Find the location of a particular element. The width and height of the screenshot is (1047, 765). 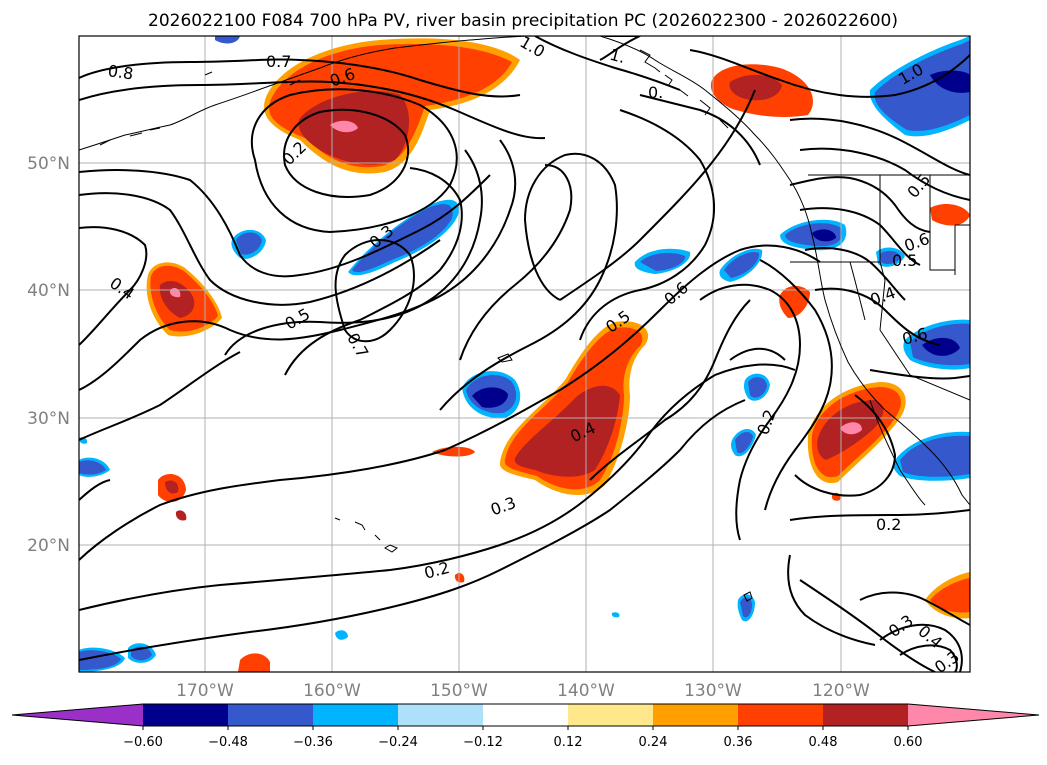

contour-label: 0.7 is located at coordinates (278, 61).